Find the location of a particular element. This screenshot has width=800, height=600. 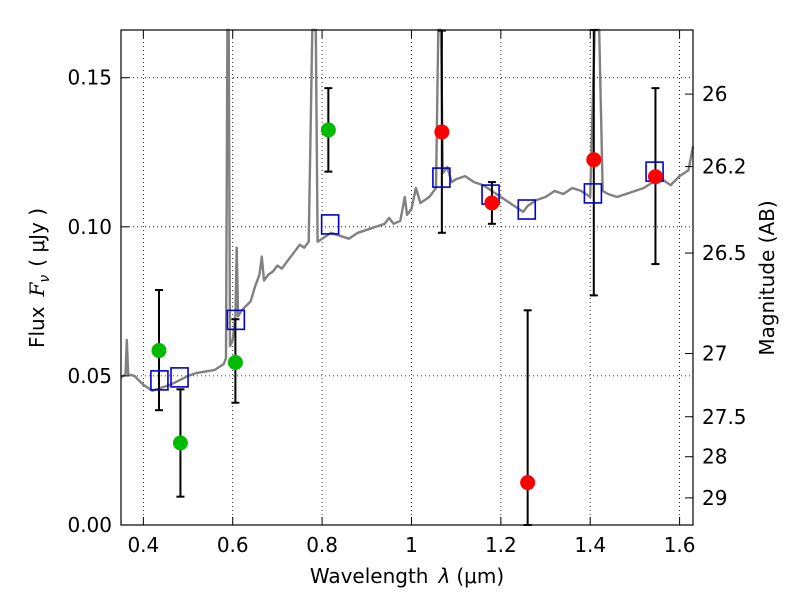

y2-axis-label: Magnitude (AB) is located at coordinates (767, 277).